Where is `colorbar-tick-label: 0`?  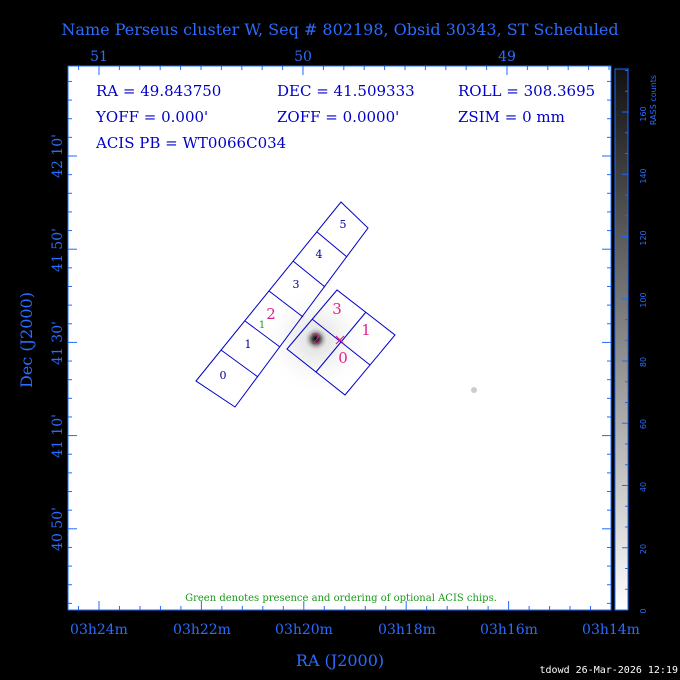
colorbar-tick-label: 0 is located at coordinates (643, 610).